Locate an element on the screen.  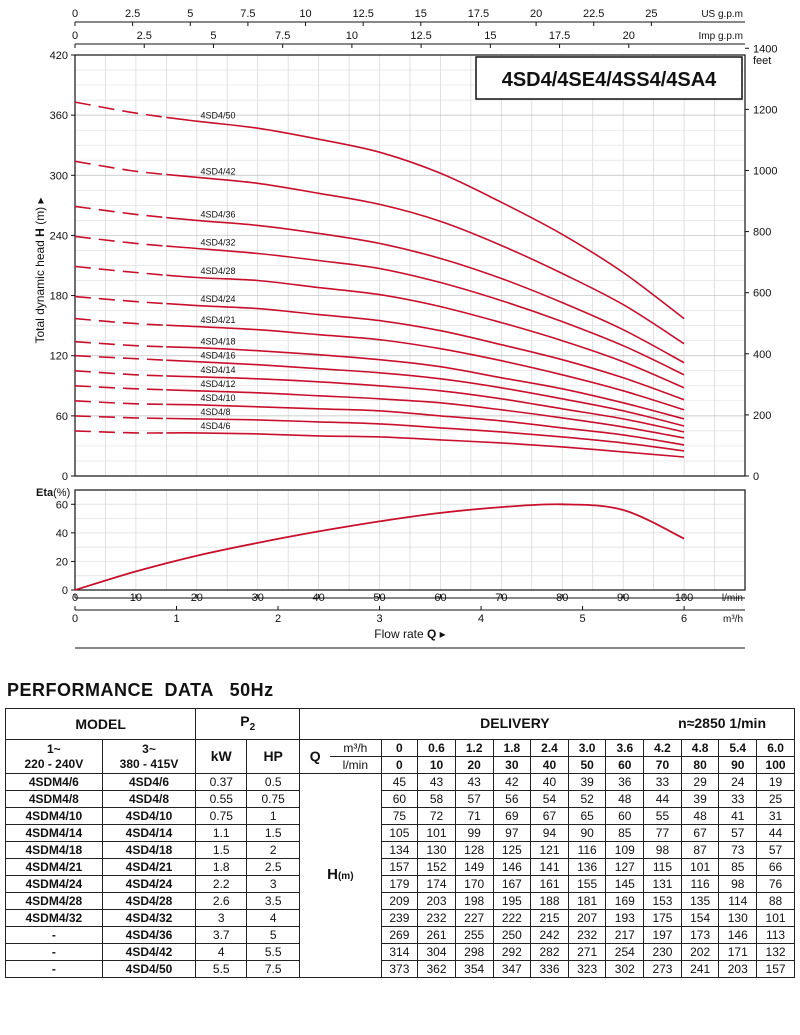
head-value-cell: 24 is located at coordinates (738, 782).